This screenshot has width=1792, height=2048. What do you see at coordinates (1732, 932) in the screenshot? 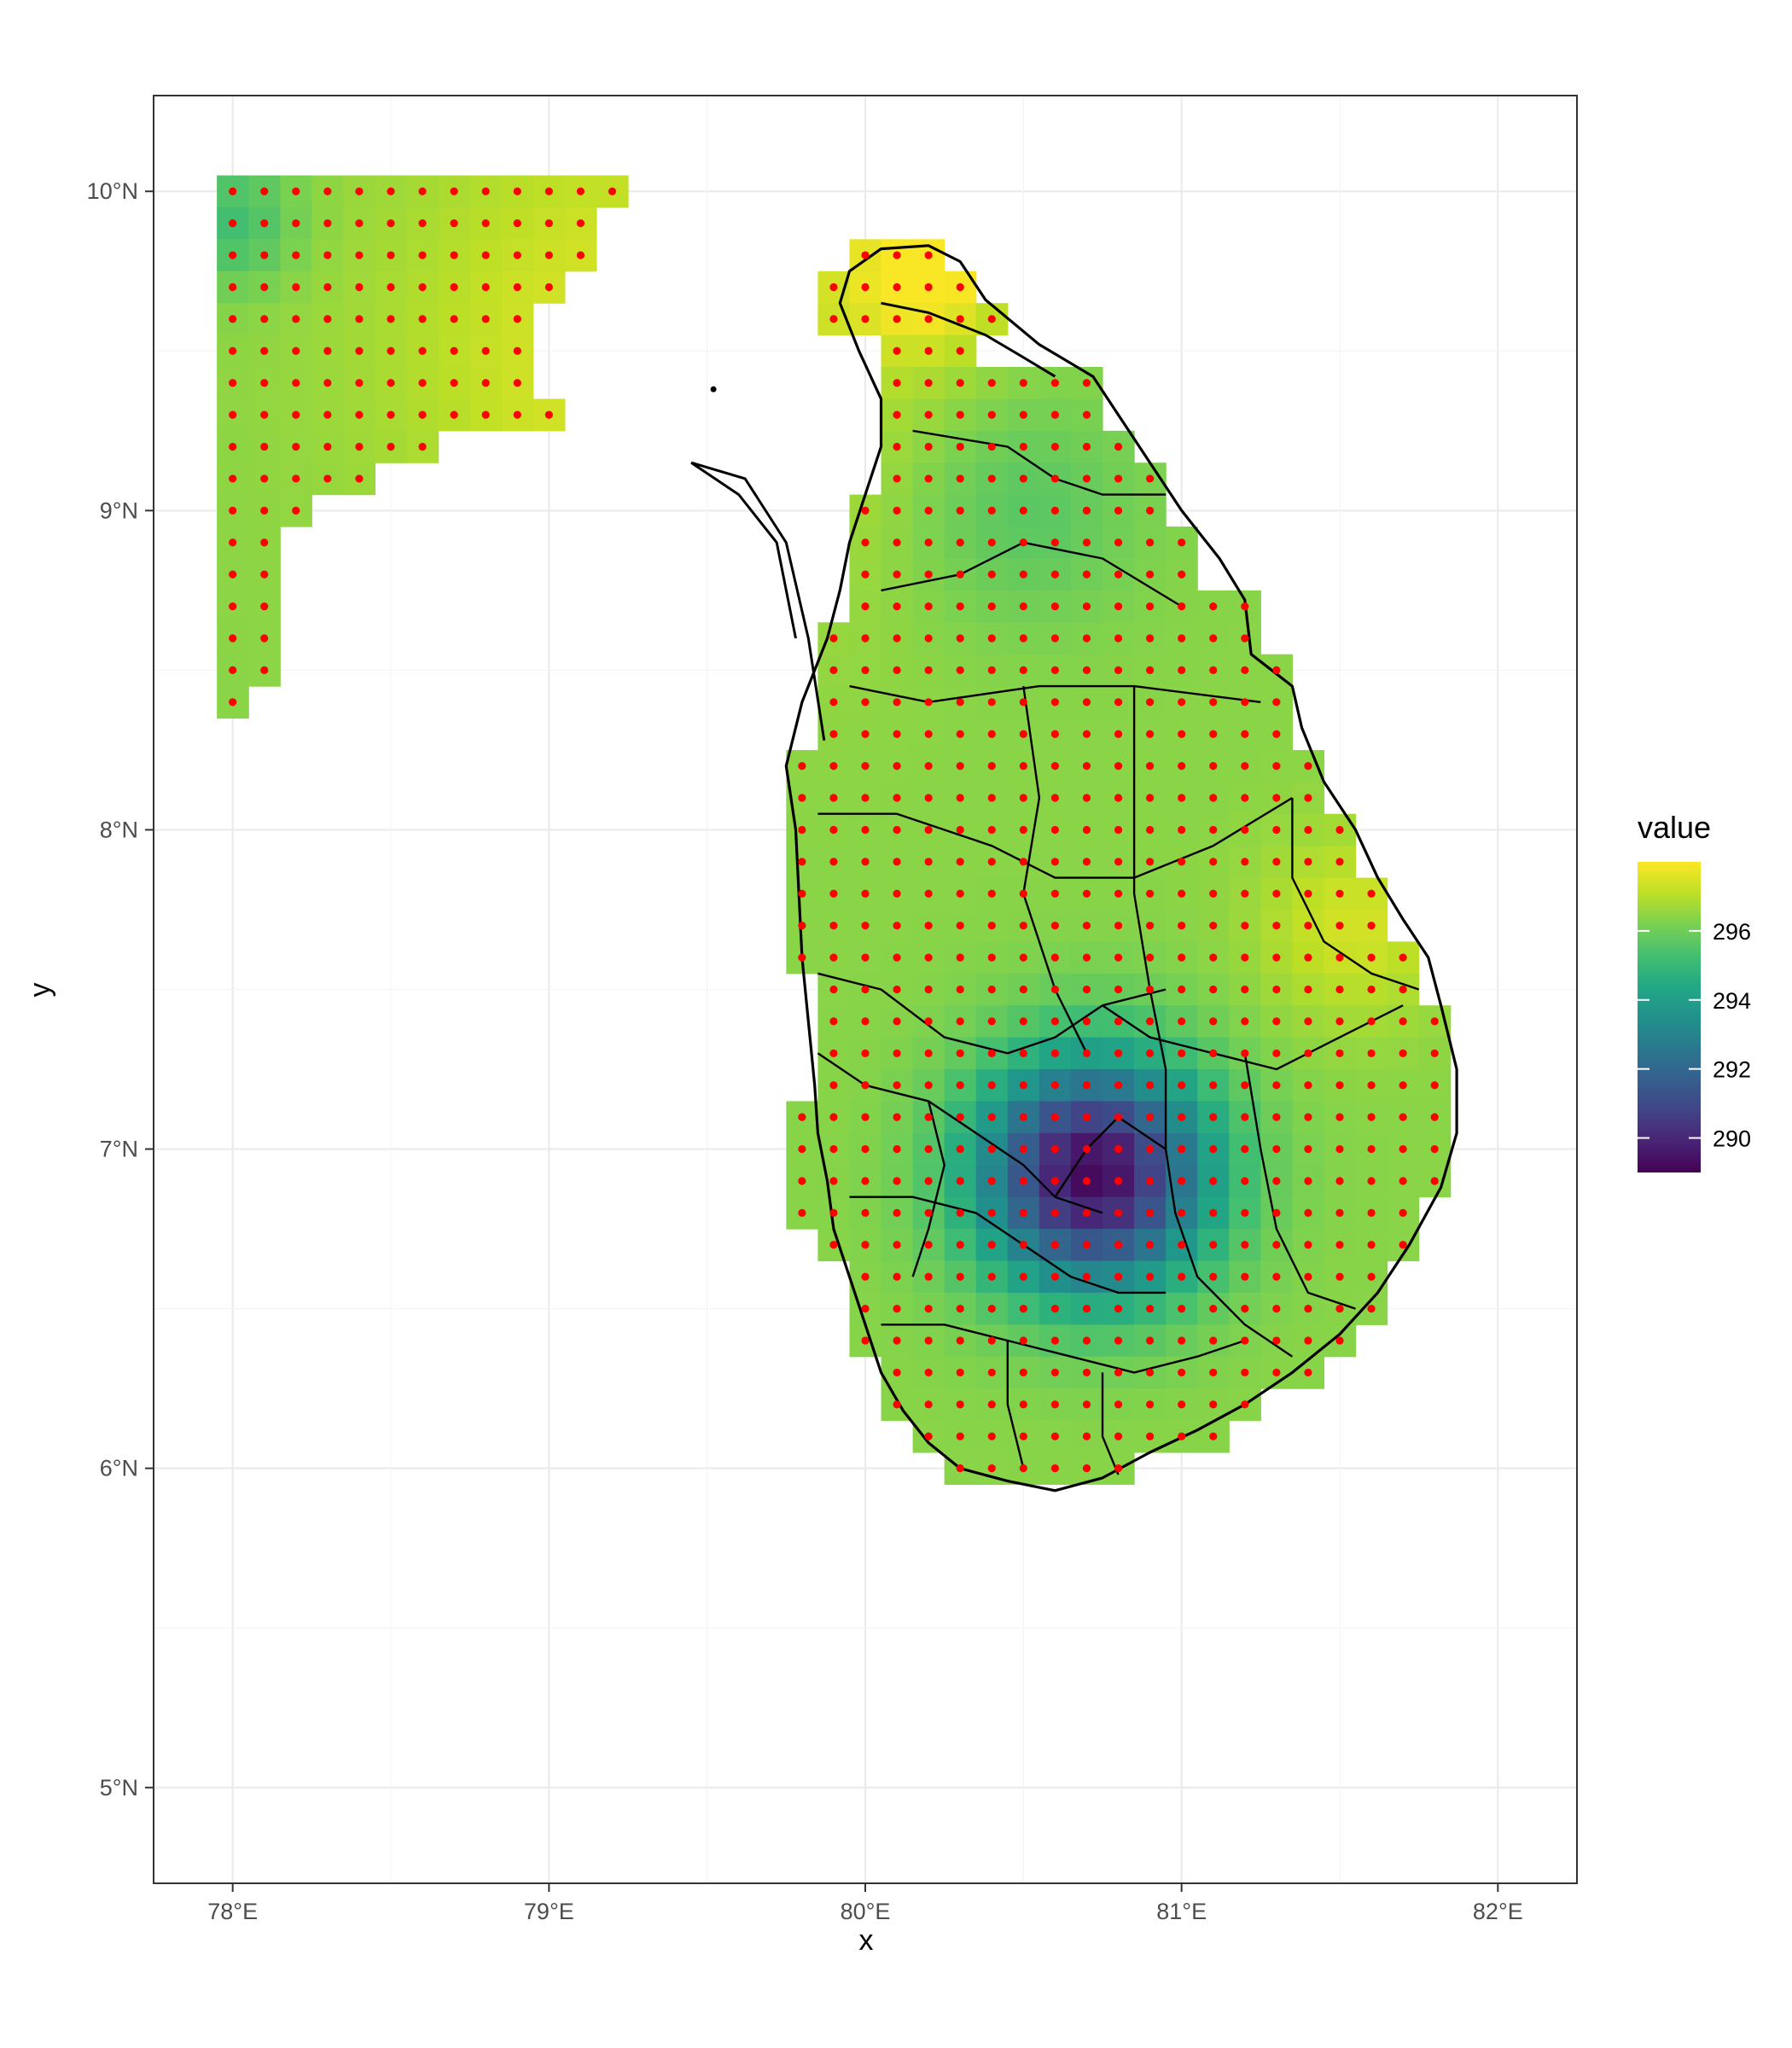
I see `legend-label: 296` at bounding box center [1732, 932].